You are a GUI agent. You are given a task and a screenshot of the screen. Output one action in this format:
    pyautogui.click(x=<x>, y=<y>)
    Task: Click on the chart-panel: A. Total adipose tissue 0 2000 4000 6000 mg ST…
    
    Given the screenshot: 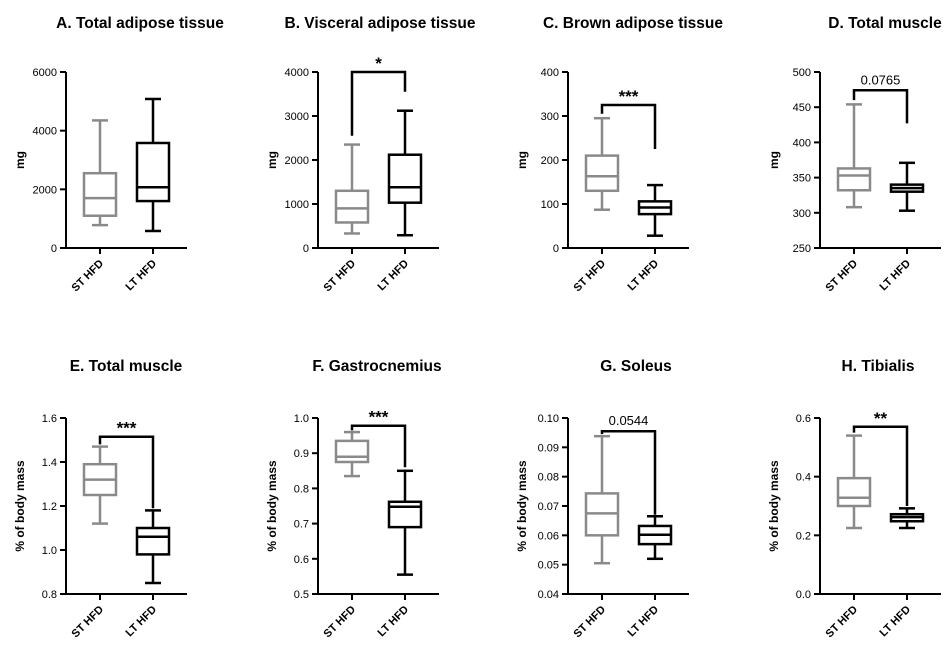 What is the action you would take?
    pyautogui.click(x=118, y=154)
    